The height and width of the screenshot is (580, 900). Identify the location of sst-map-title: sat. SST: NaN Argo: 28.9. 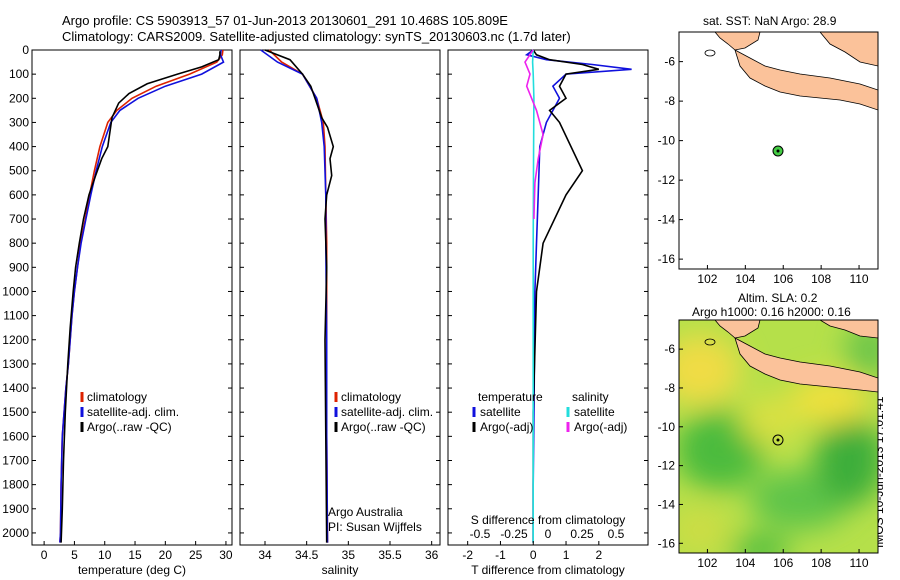
(770, 21).